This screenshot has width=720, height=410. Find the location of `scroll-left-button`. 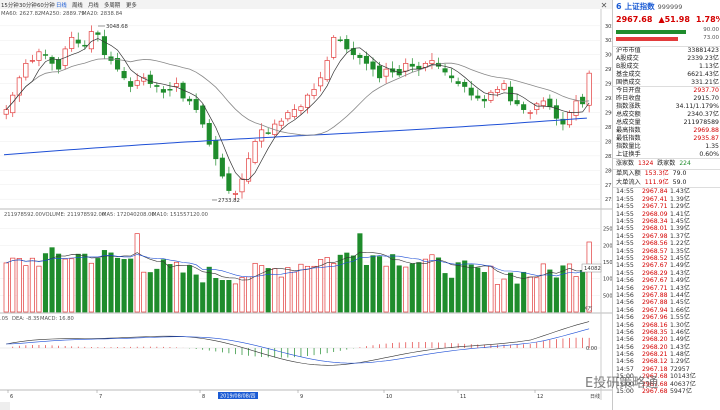

scroll-left-button is located at coordinates (5, 406).